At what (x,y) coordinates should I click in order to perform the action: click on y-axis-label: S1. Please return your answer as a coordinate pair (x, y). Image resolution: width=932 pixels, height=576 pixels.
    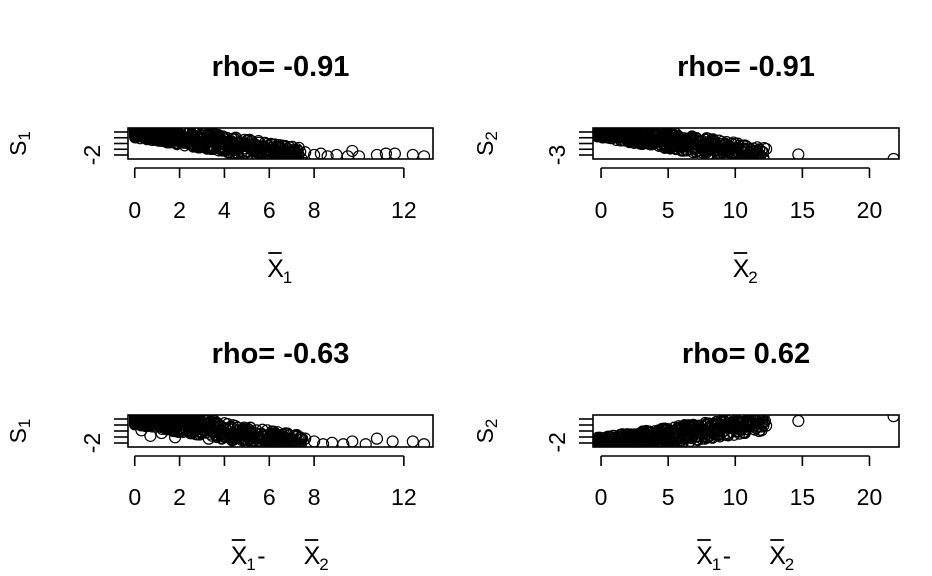
    Looking at the image, I should click on (19, 143).